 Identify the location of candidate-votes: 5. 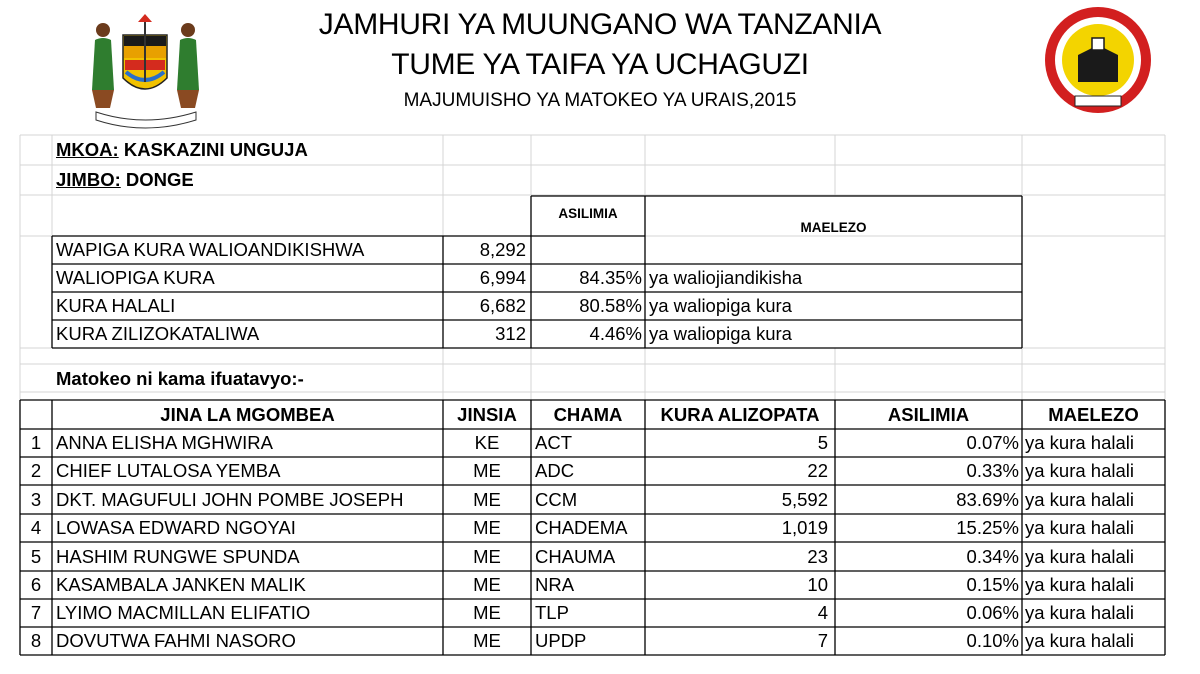
(822, 442).